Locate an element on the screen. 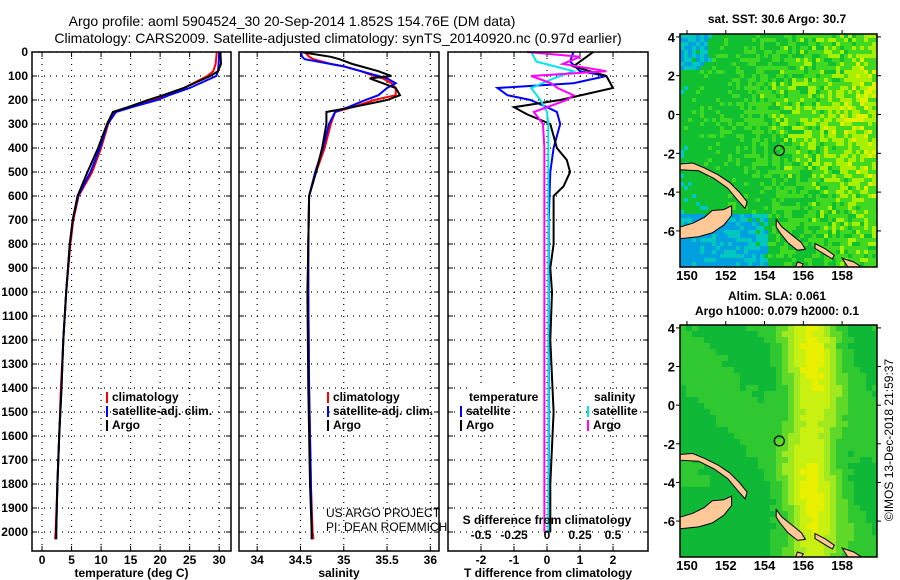 Image resolution: width=900 pixels, height=580 pixels. depth-tick-label: 1300 is located at coordinates (14, 364).